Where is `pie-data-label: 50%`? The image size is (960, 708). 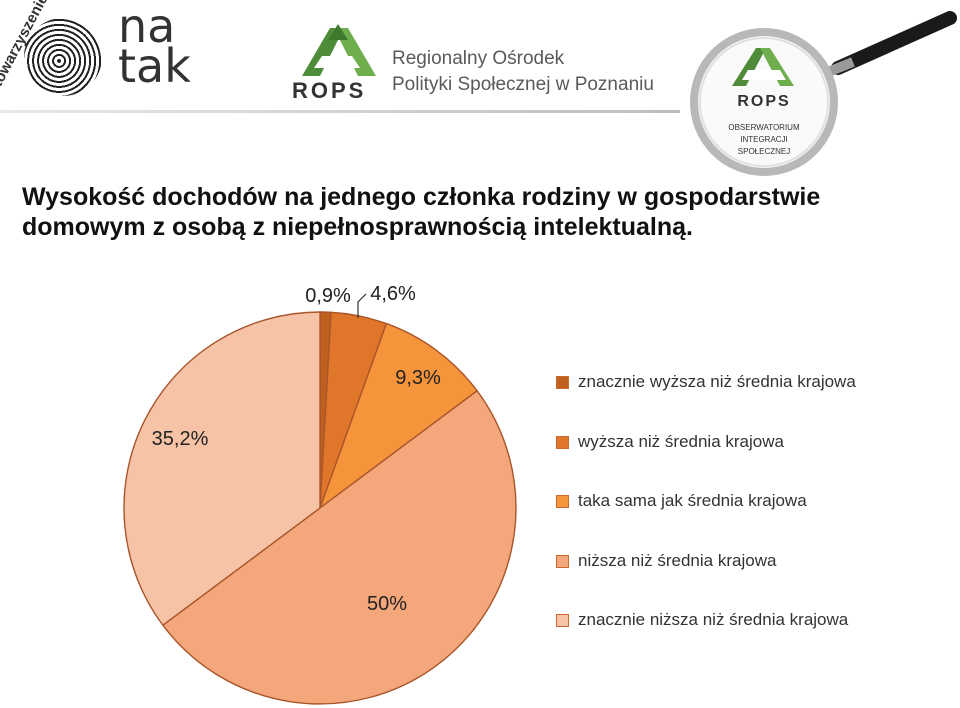
pie-data-label: 50% is located at coordinates (387, 604).